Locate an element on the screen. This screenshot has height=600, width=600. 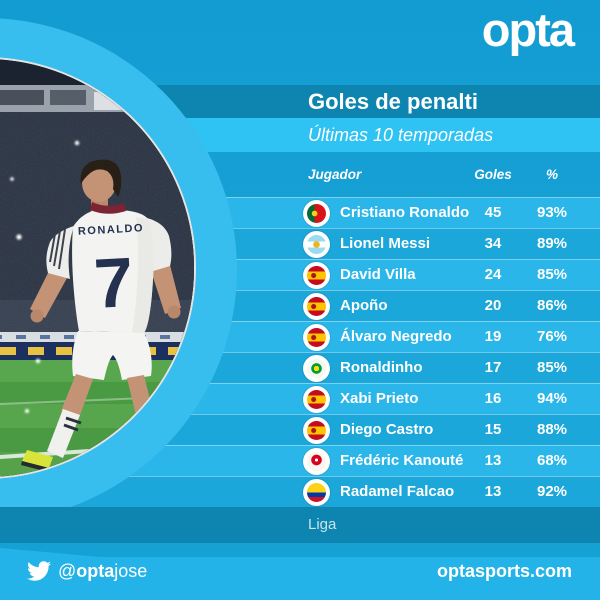
pct-value: 94% is located at coordinates (552, 398).